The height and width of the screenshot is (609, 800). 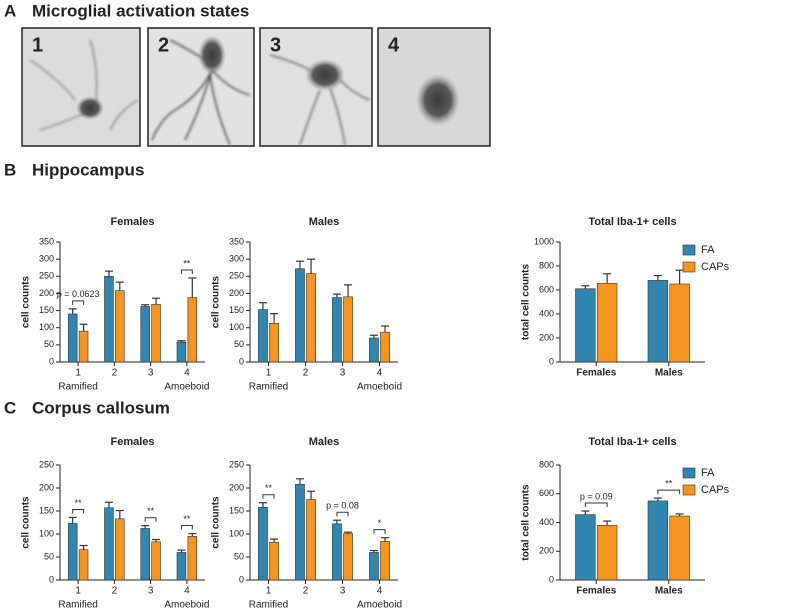 I want to click on image-label: 2, so click(x=163, y=45).